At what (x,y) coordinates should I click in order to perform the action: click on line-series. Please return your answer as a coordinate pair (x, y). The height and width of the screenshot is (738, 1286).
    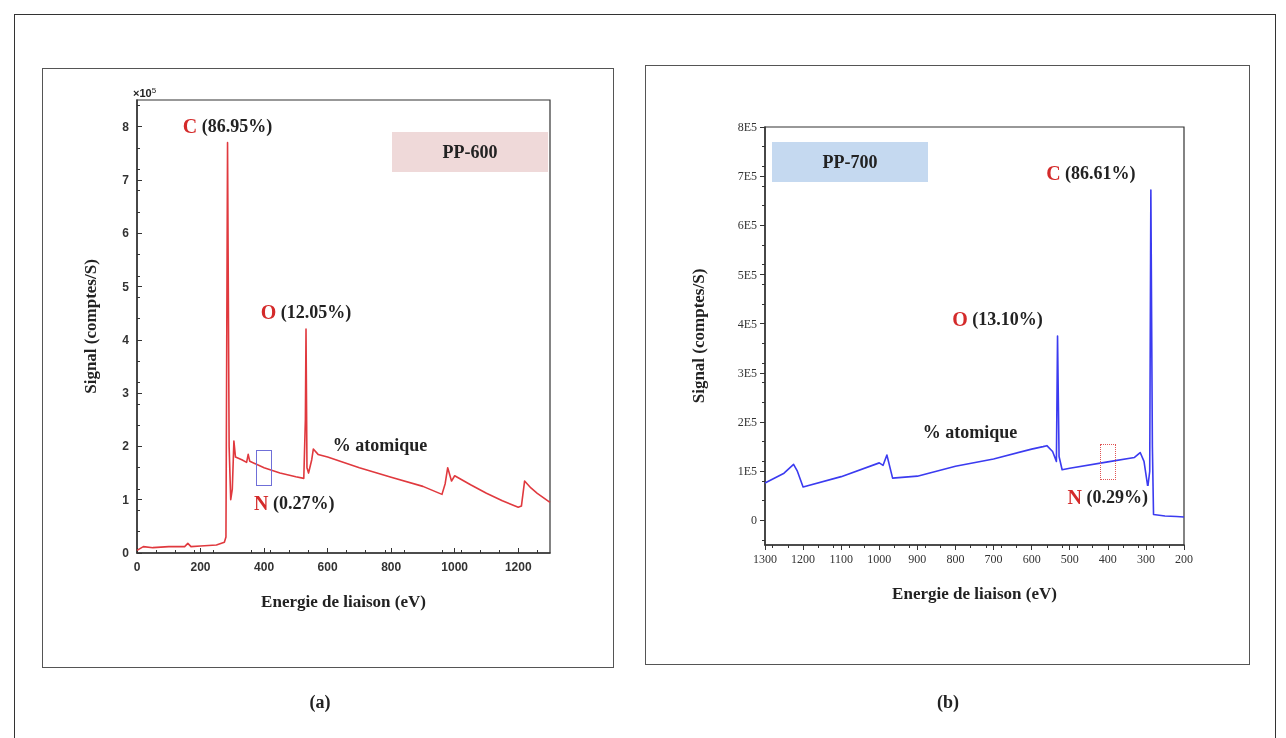
    Looking at the image, I should click on (974, 353).